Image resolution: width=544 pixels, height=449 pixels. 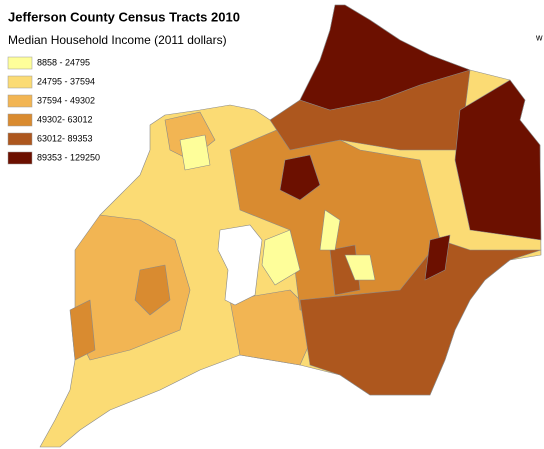 I want to click on legend-label: 24795 - 37594, so click(x=66, y=81).